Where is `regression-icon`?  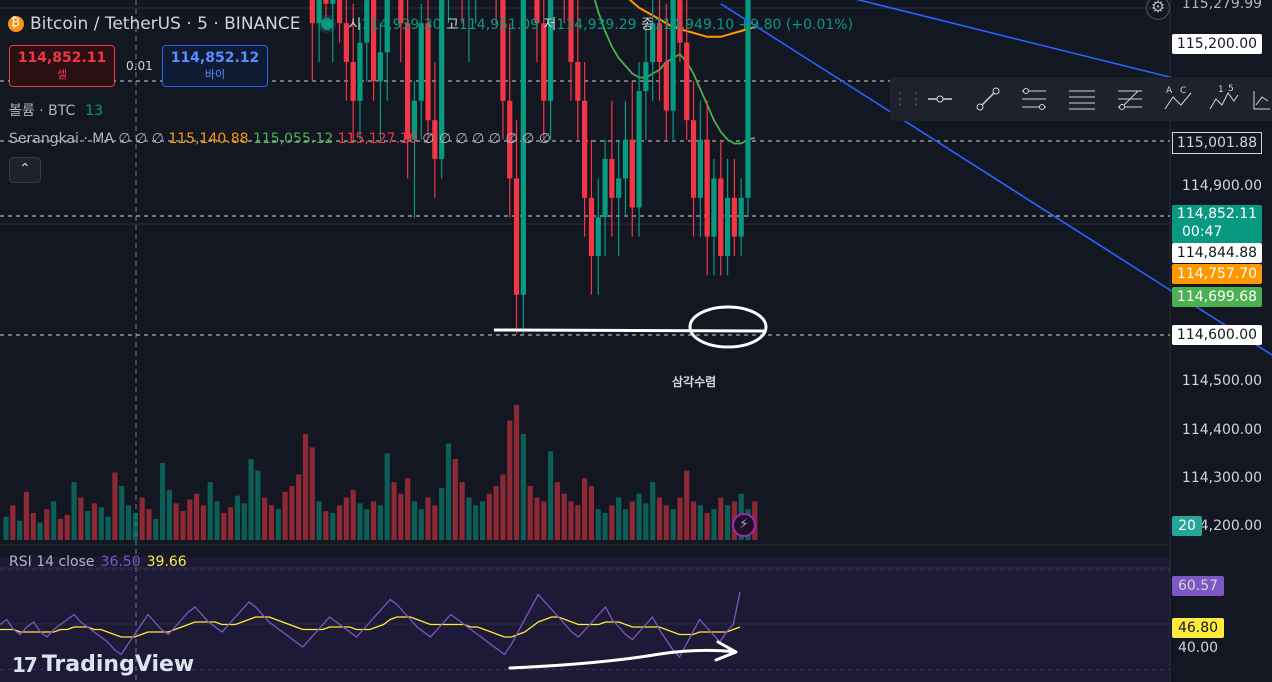
regression-icon is located at coordinates (1082, 99).